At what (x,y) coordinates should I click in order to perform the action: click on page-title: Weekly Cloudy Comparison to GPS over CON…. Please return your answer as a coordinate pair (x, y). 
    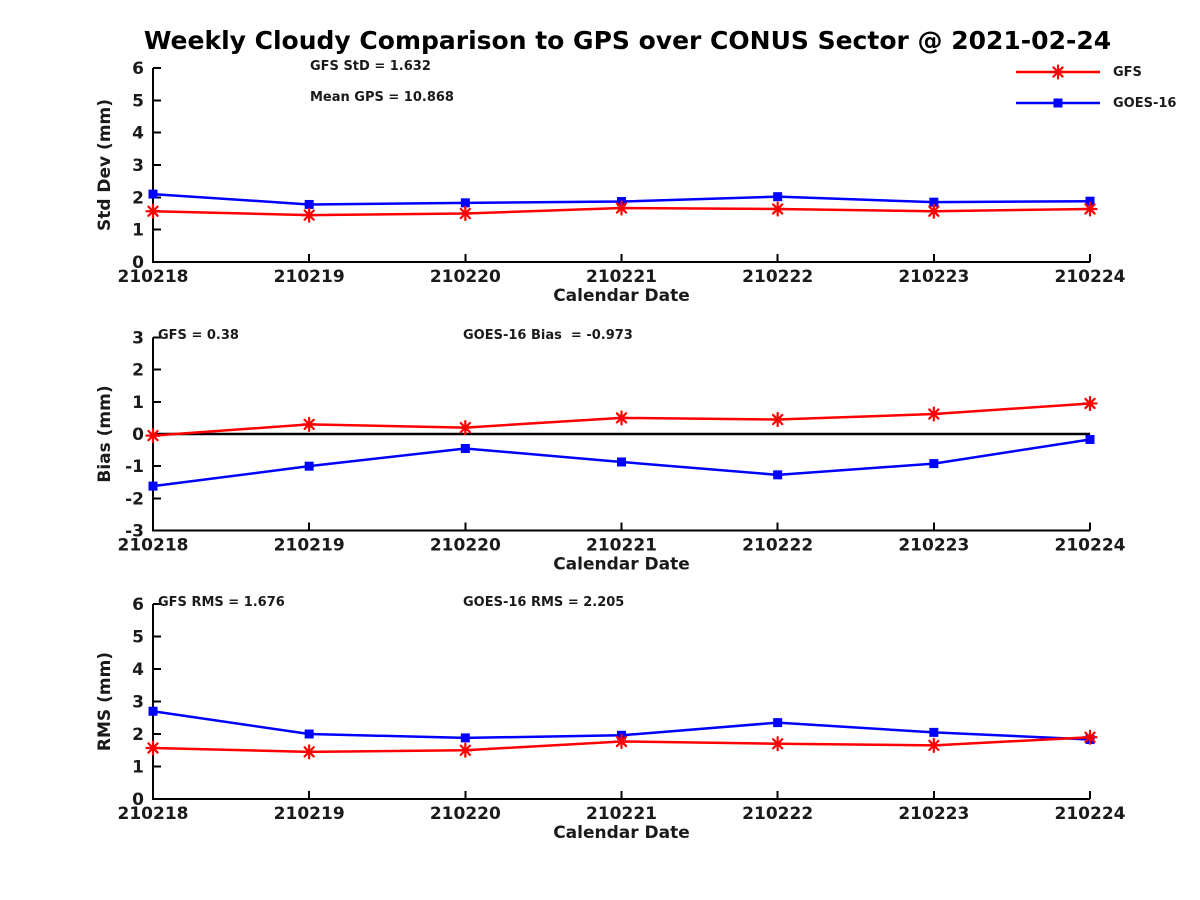
    Looking at the image, I should click on (627, 40).